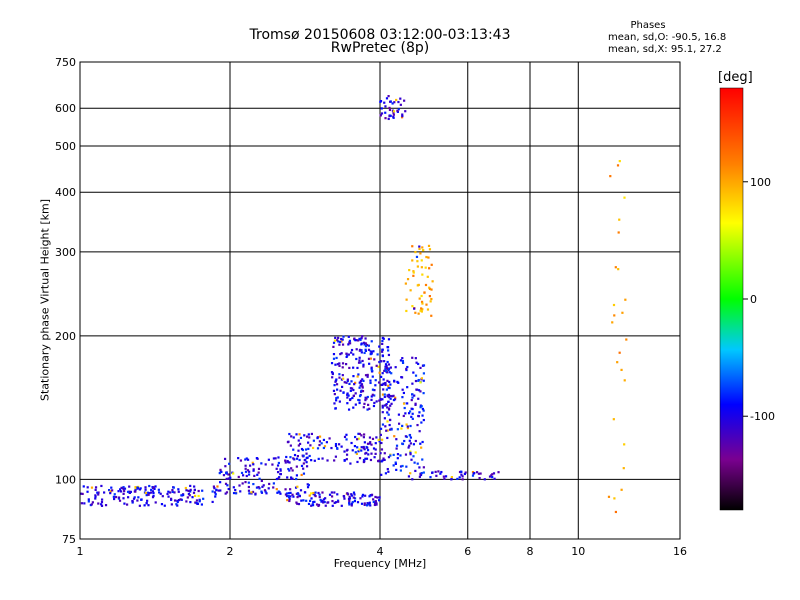  I want to click on phases-x-line: mean, sd,X: 95.1, 27.2, so click(665, 49).